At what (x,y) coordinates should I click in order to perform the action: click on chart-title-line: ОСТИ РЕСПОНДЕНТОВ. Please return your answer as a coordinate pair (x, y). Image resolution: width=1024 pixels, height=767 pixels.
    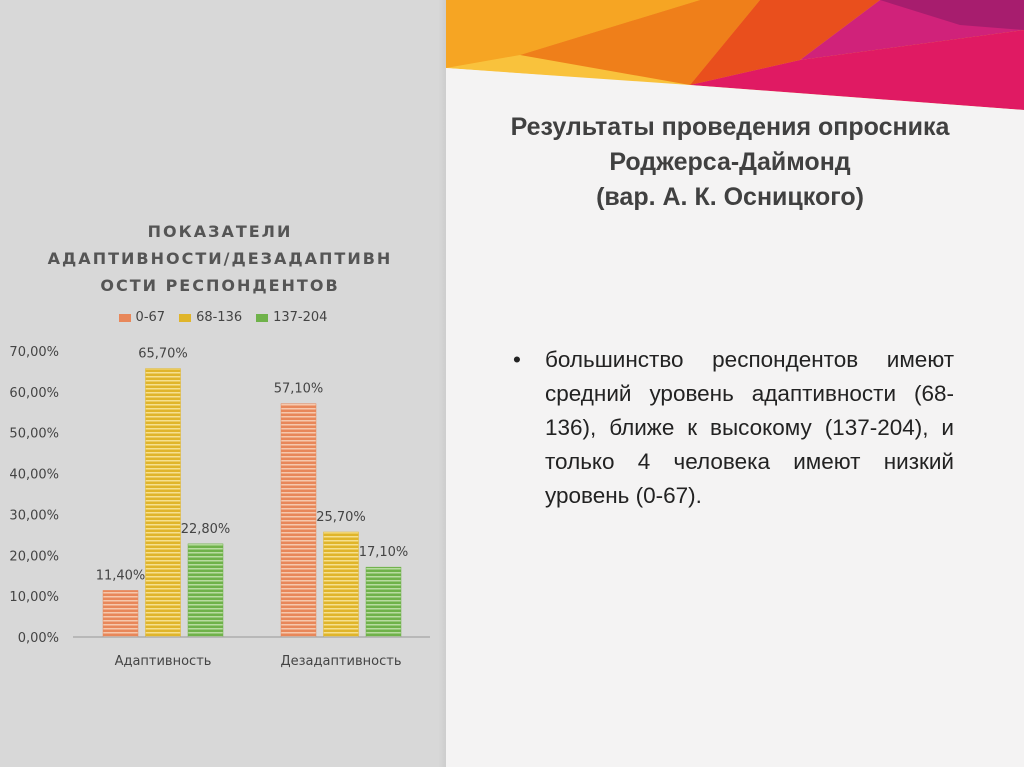
    Looking at the image, I should click on (220, 285).